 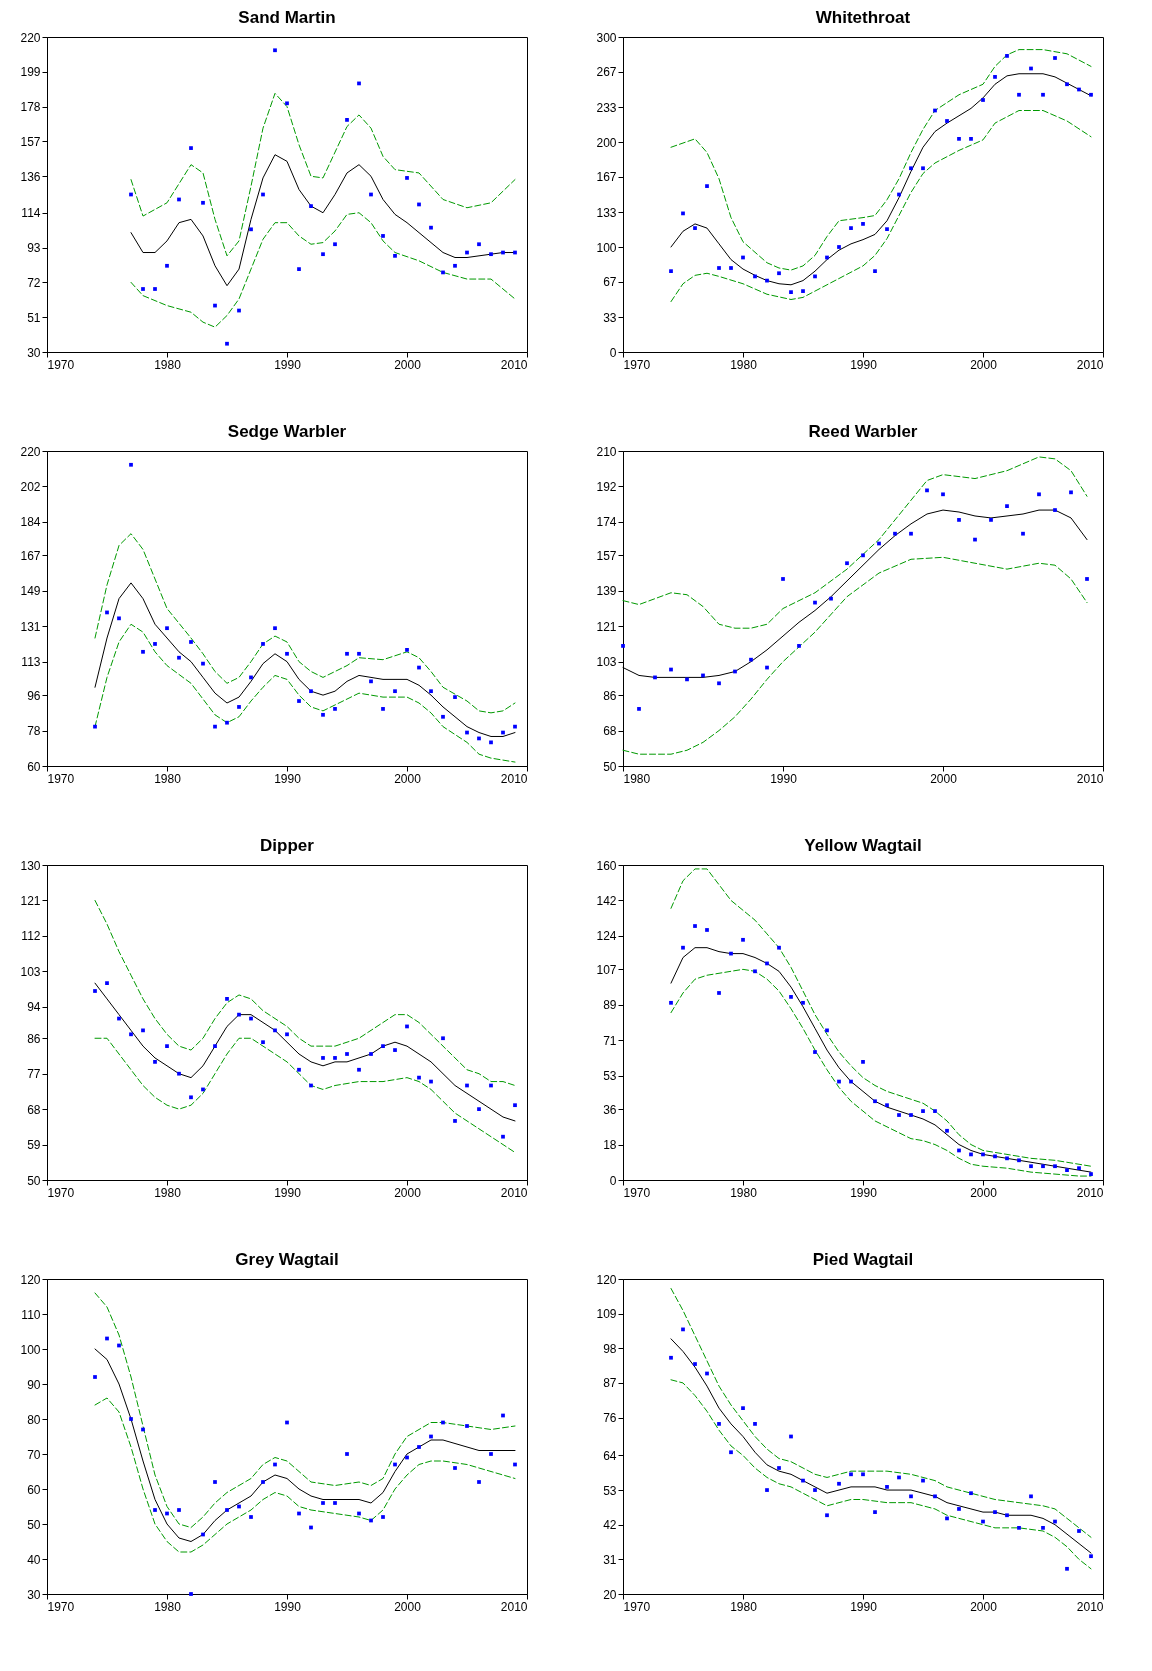 I want to click on y-tick-label: 71, so click(x=610, y=1040).